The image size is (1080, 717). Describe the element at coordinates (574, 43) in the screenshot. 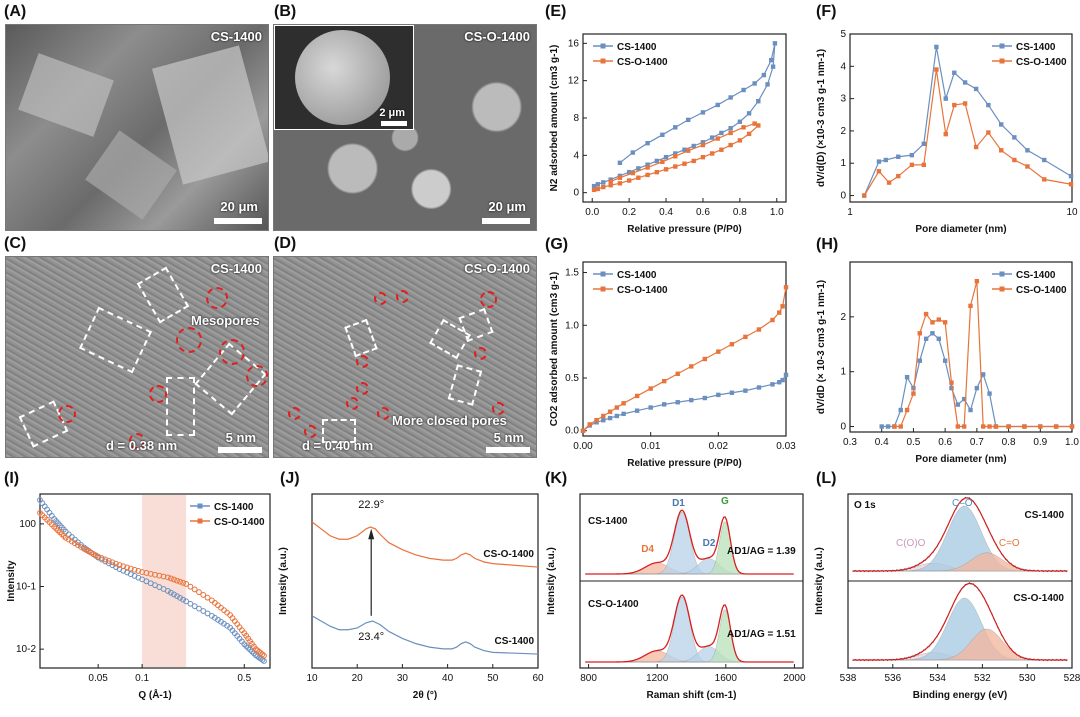

I see `y-tick-label: 16` at that location.